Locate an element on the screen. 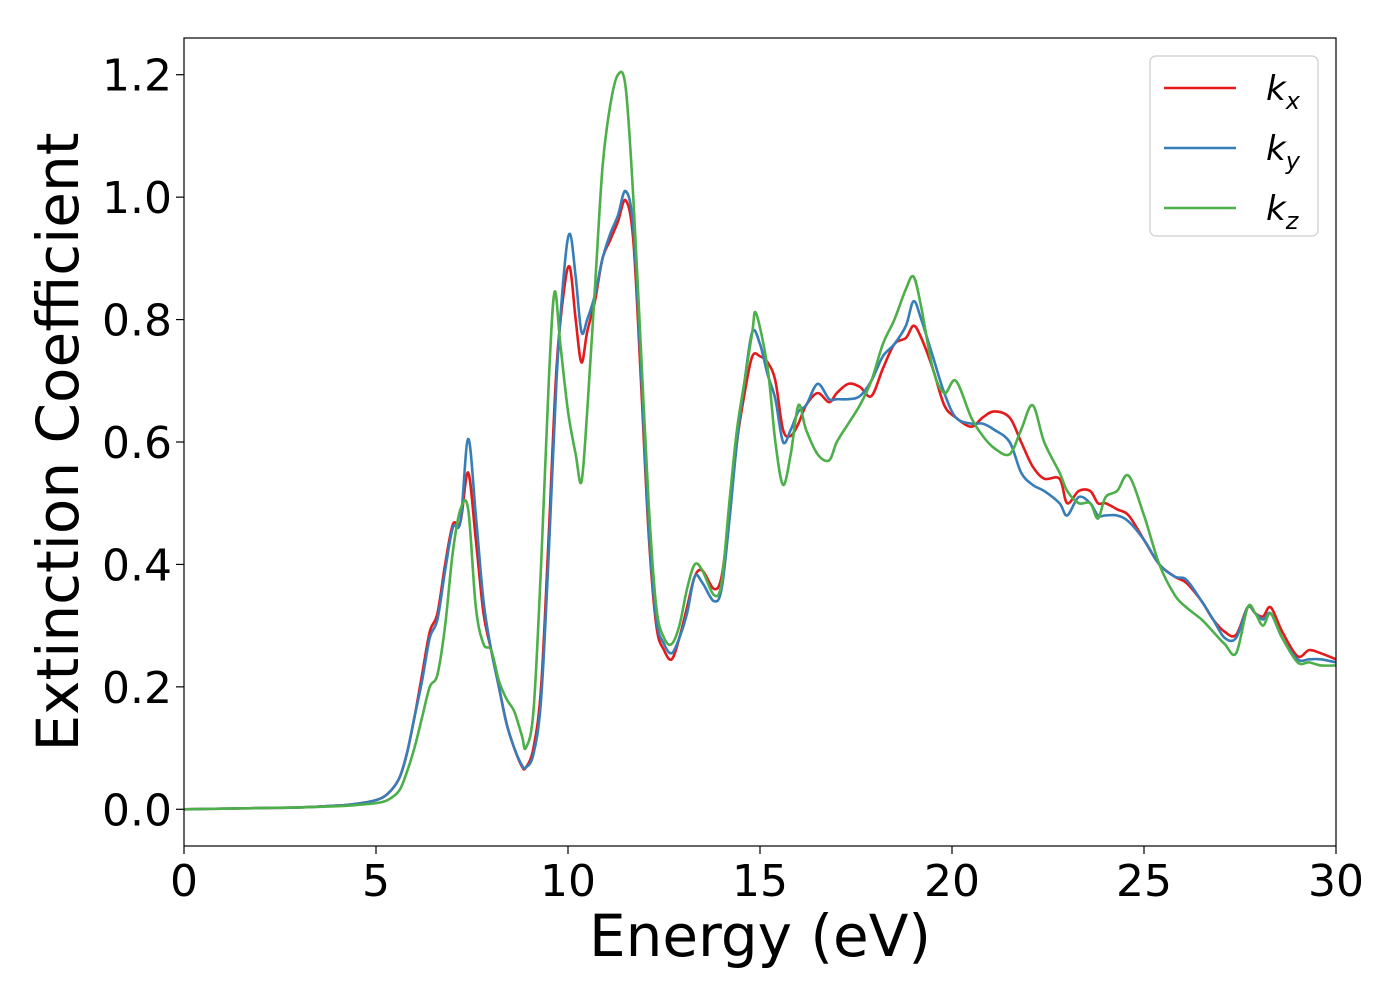 Image resolution: width=1400 pixels, height=1000 pixels. y-tick-label: 1.0 is located at coordinates (137, 198).